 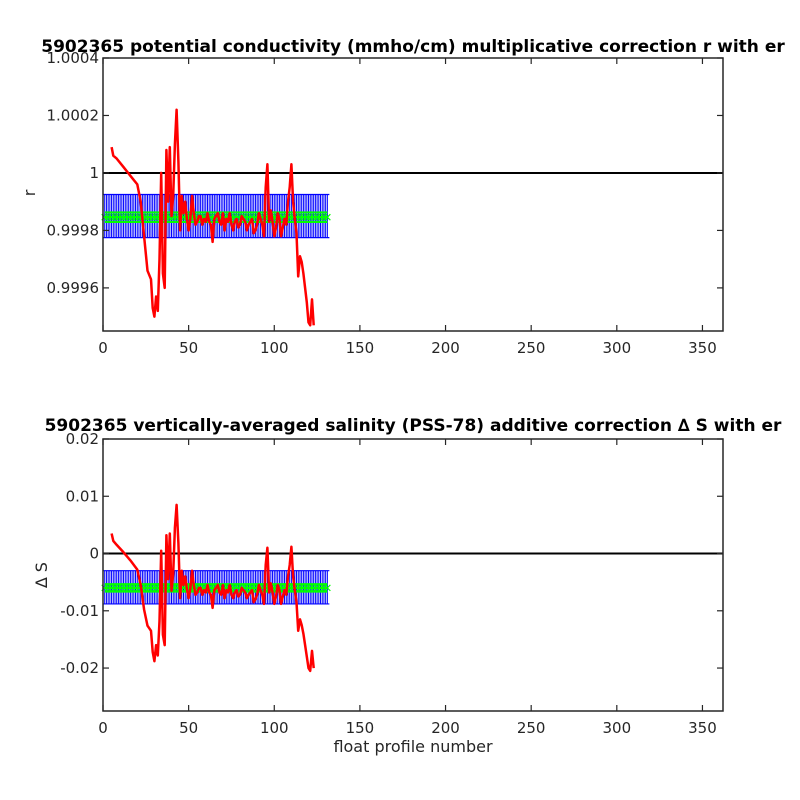 What do you see at coordinates (73, 115) in the screenshot?
I see `top-chart-ytick-label: 1.0002` at bounding box center [73, 115].